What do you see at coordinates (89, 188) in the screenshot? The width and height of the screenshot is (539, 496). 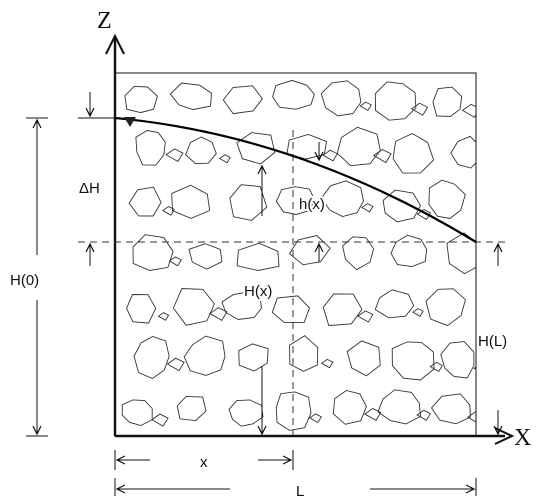 I see `delta-h-label: ΔH` at bounding box center [89, 188].